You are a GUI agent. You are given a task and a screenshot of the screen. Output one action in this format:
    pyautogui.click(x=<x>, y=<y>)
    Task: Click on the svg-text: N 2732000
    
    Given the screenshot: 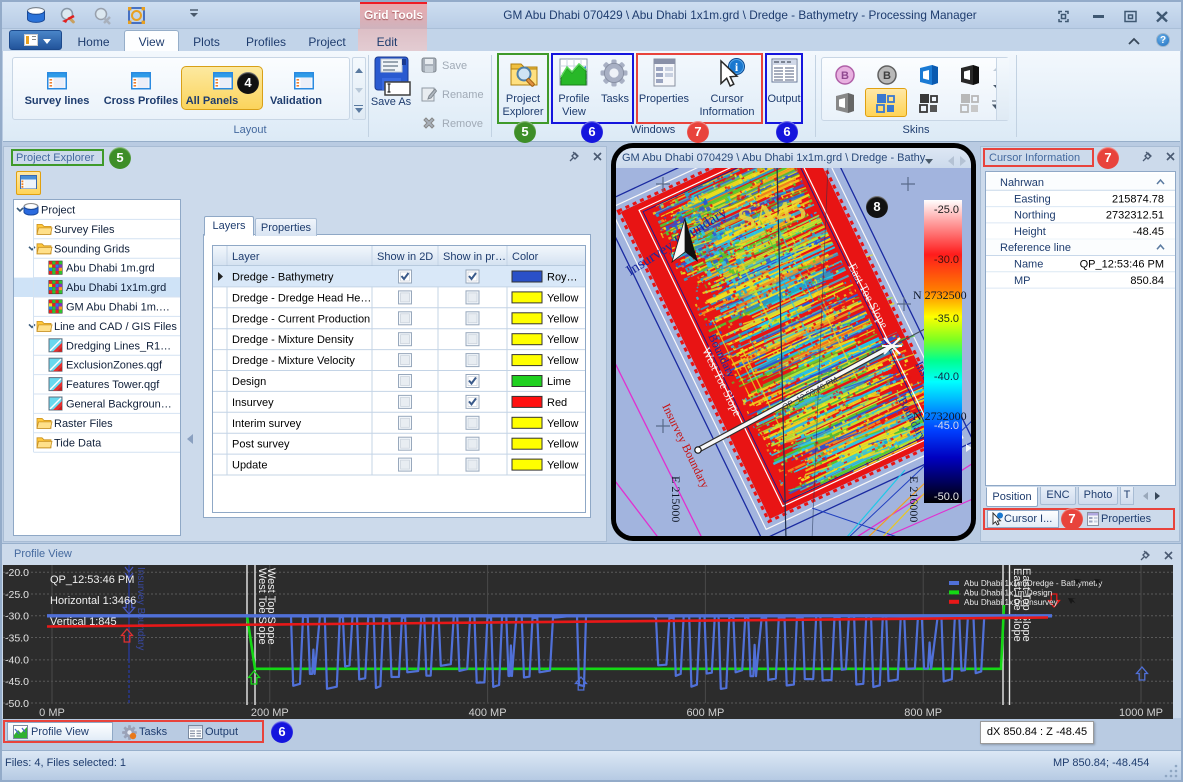 What is the action you would take?
    pyautogui.click(x=940, y=416)
    